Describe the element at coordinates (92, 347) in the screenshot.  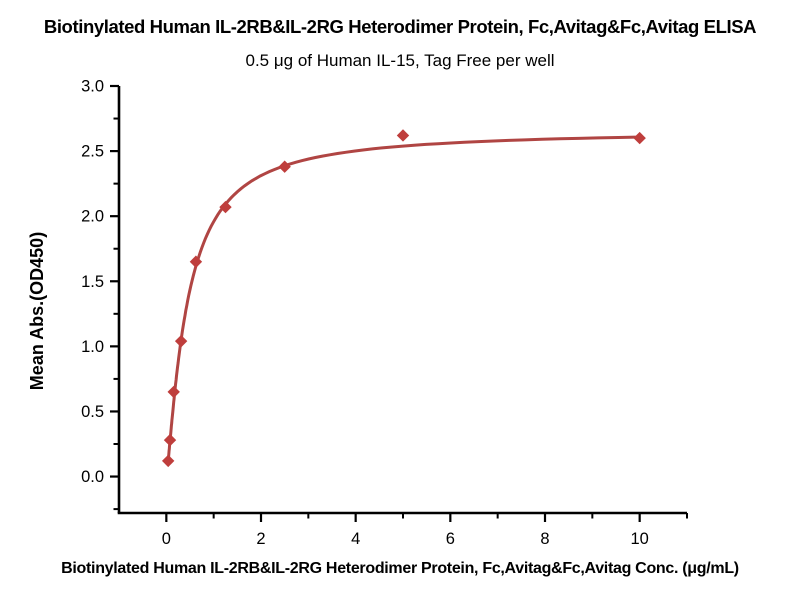
I see `y-tick-label: 1.0` at that location.